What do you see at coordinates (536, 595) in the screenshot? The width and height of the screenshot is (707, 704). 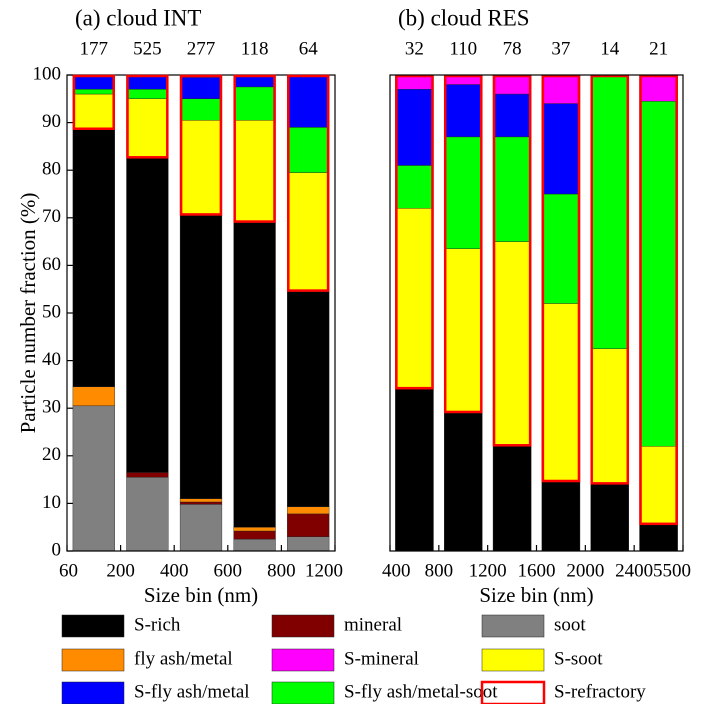 I see `x-axis-label: Size bin (nm)` at bounding box center [536, 595].